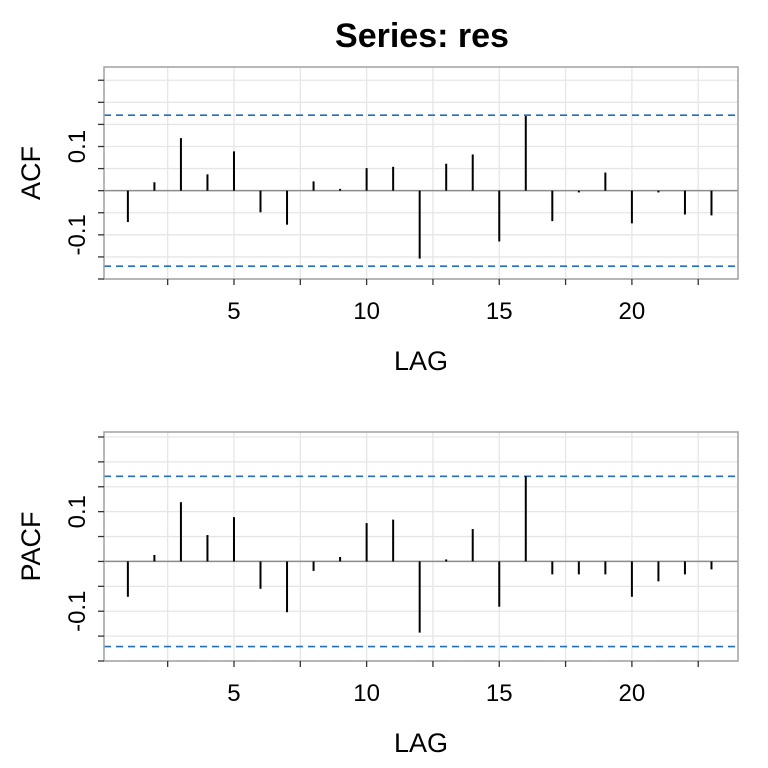  I want to click on y-axis-label: PACF, so click(31, 546).